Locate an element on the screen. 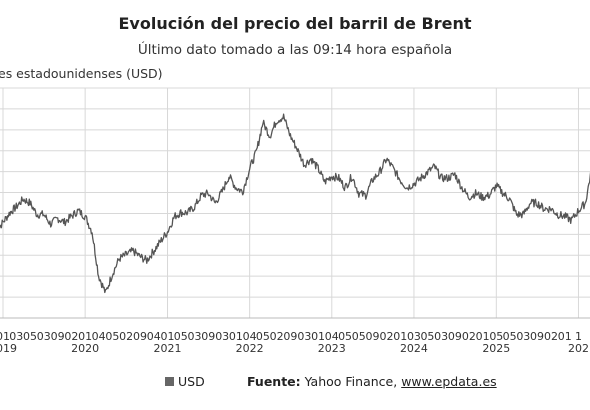  source-text: Yahoo Finance, is located at coordinates (351, 381).